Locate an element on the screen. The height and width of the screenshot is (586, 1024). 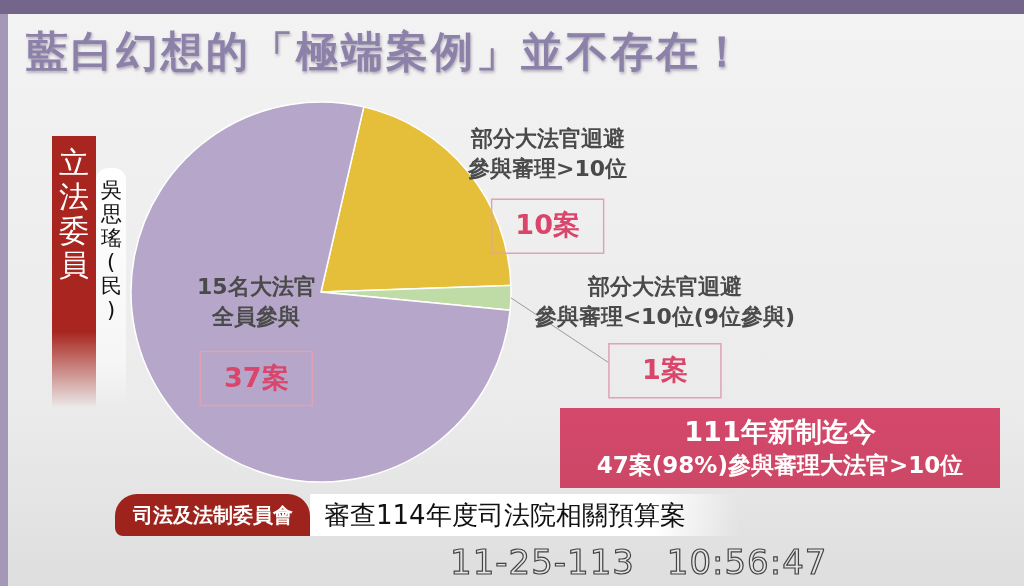
slice-label: 15名大法官全員參與 is located at coordinates (256, 301).